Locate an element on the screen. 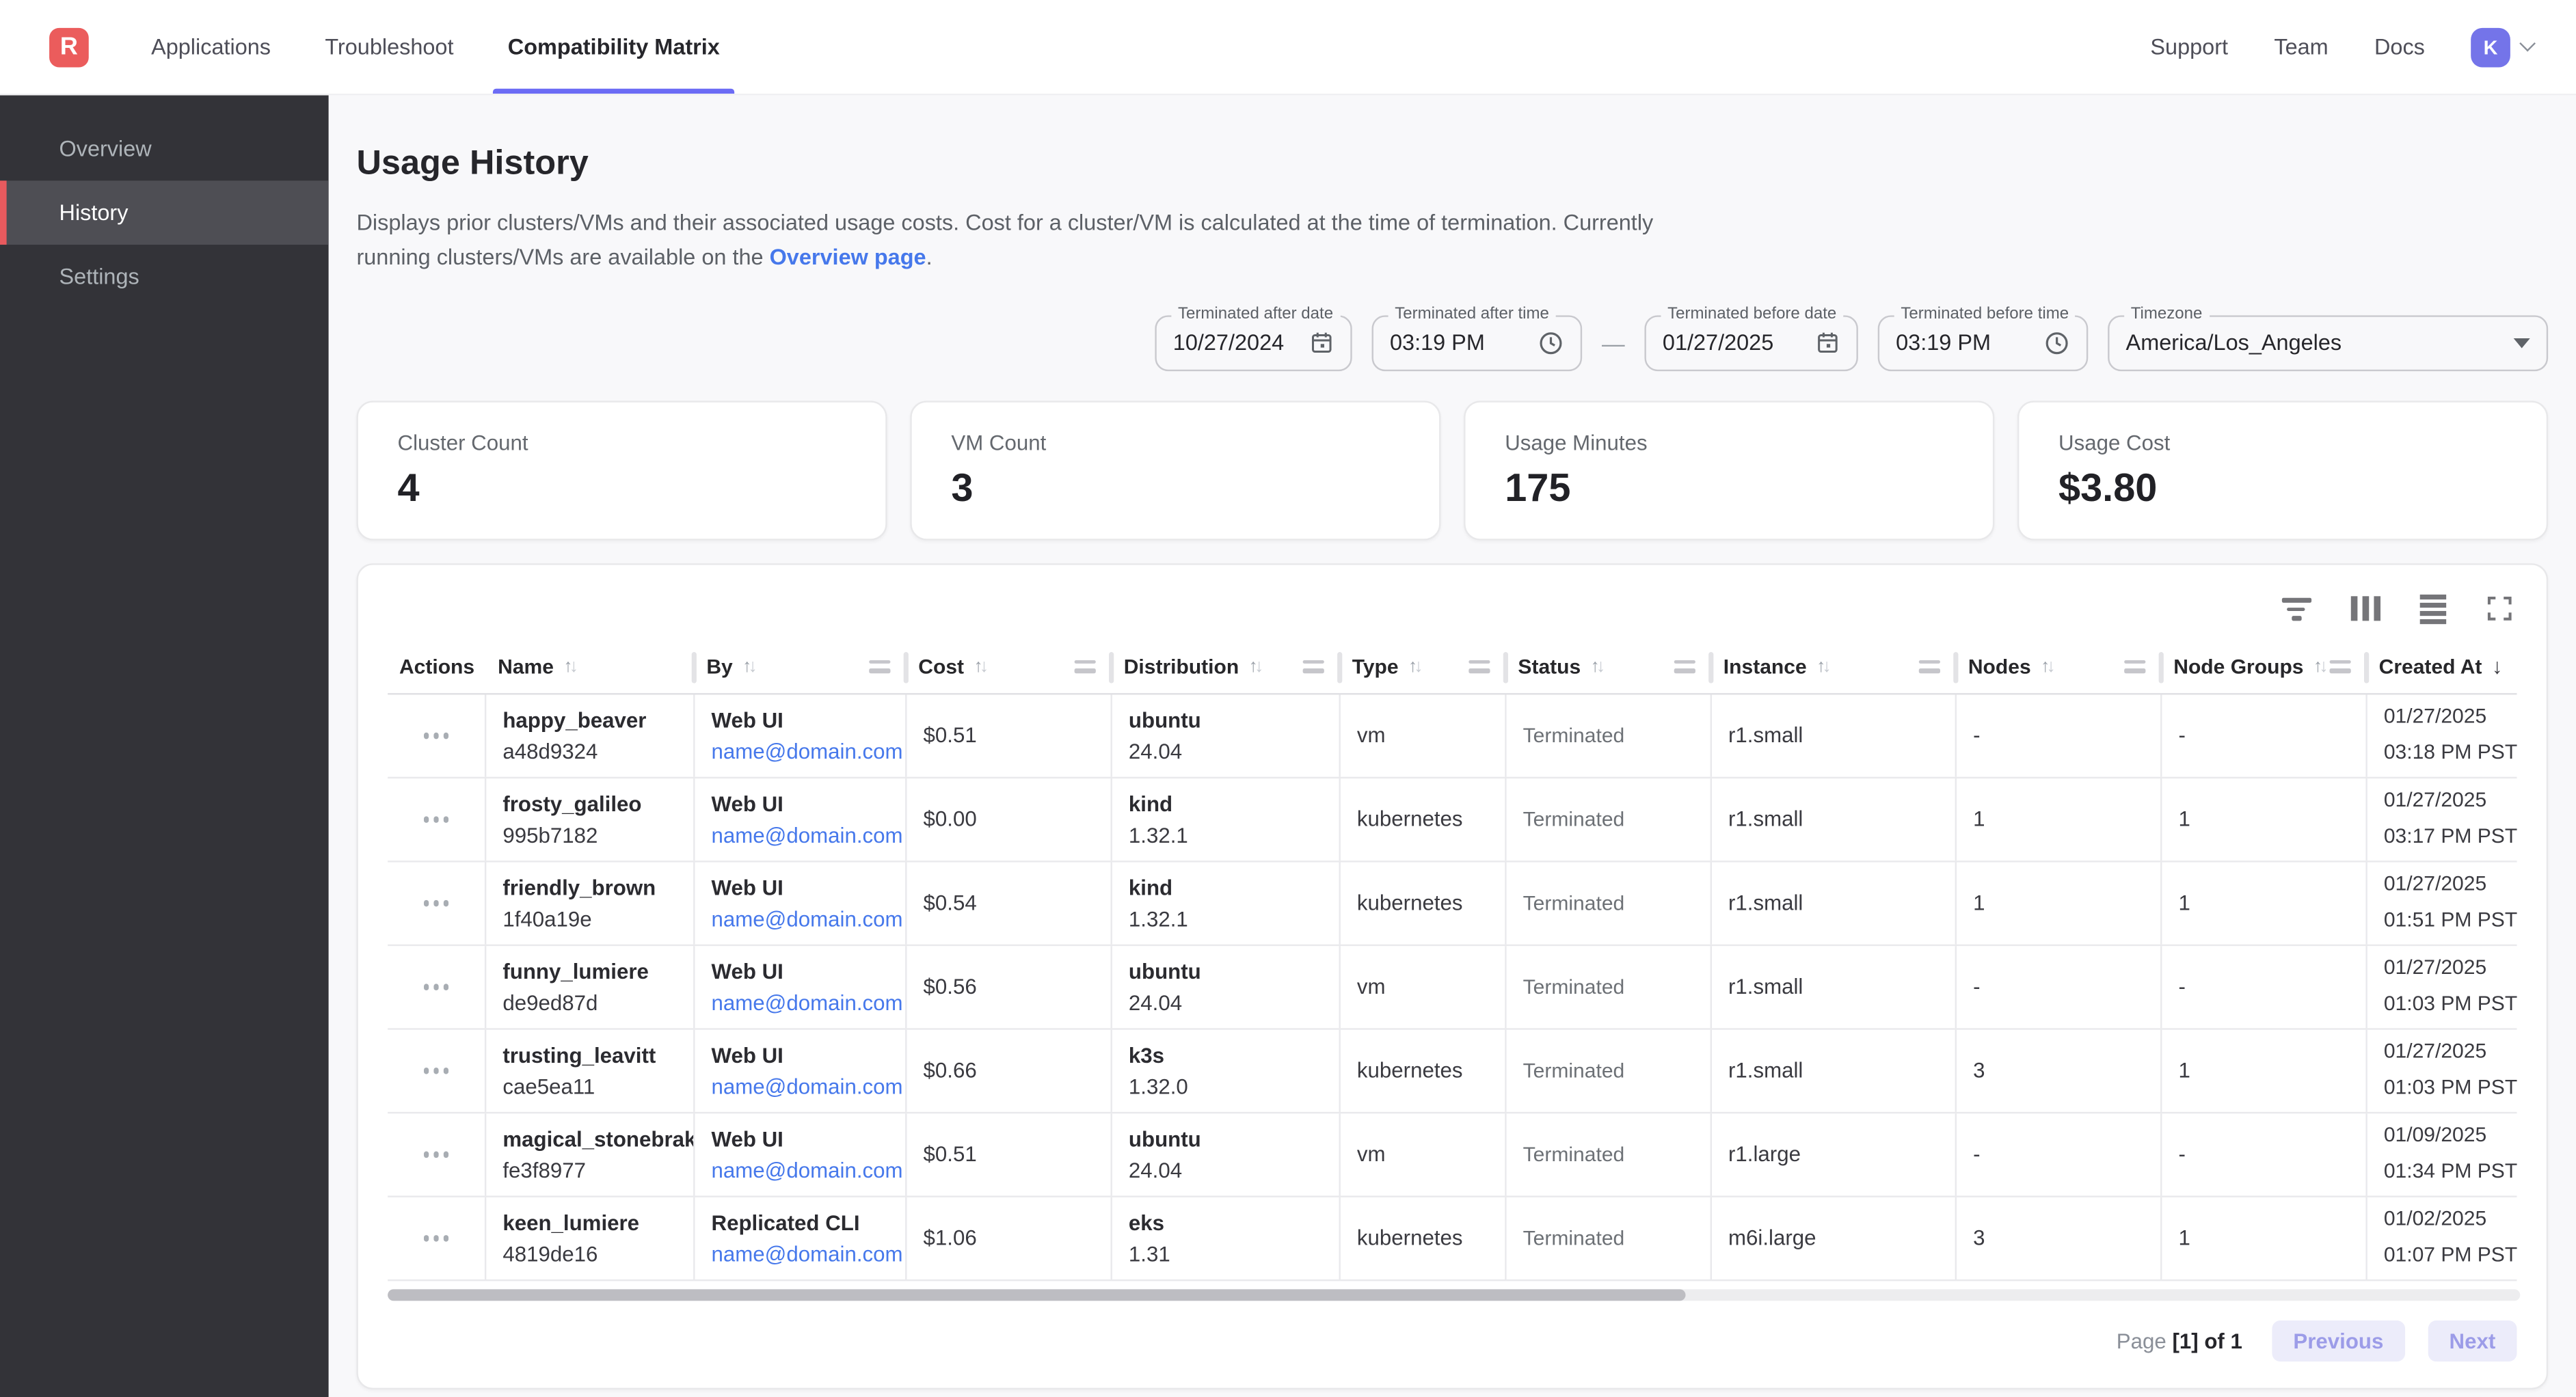  sort-desc-icon: ↓ is located at coordinates (2497, 666).